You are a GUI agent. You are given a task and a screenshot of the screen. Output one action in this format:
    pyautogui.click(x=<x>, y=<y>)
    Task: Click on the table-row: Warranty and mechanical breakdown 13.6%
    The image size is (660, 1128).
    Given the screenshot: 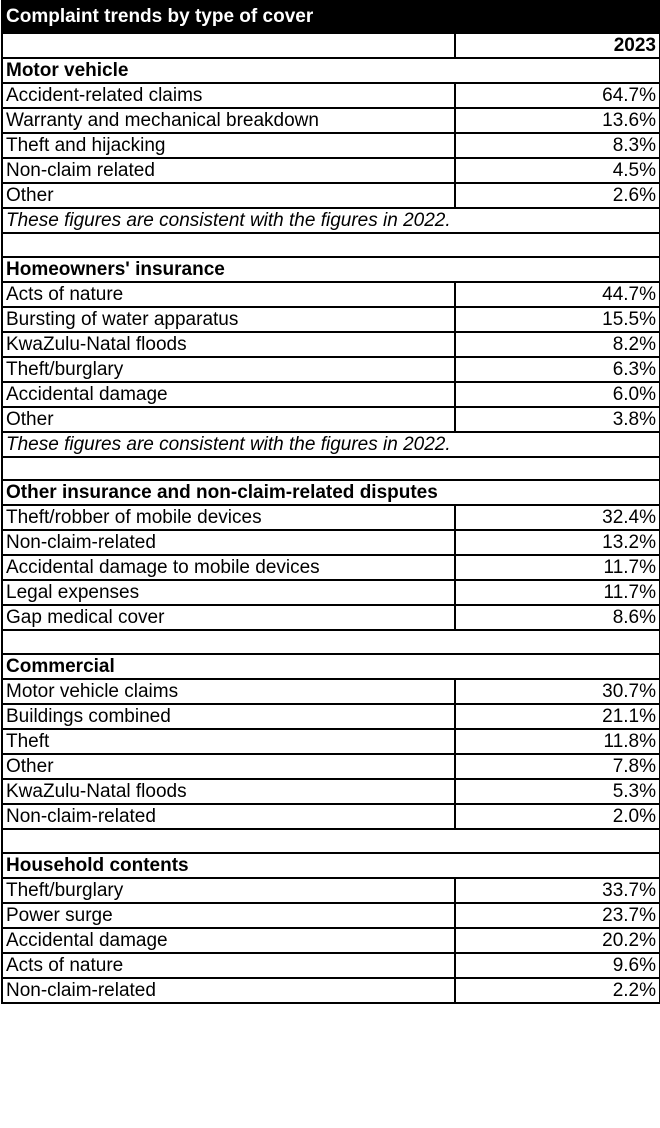 What is the action you would take?
    pyautogui.click(x=330, y=120)
    